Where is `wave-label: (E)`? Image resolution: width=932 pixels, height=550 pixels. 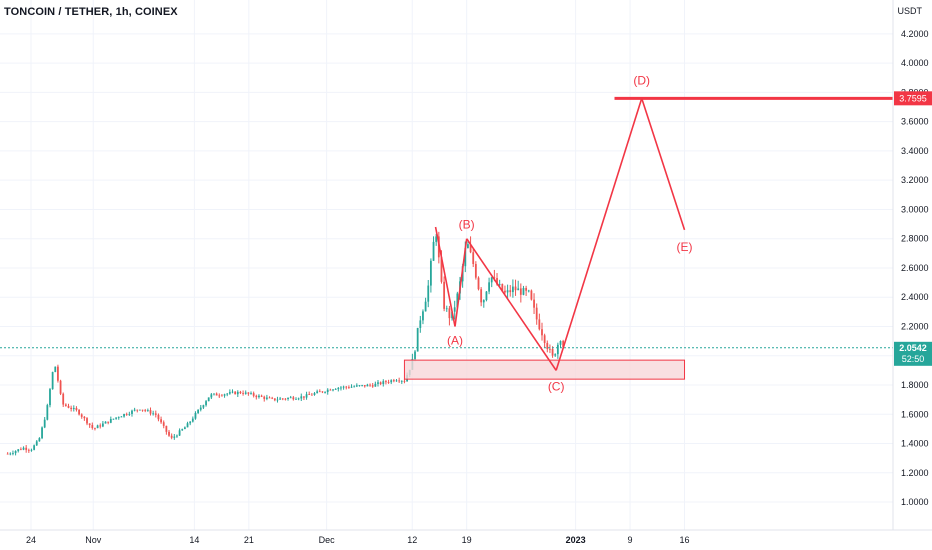
wave-label: (E) is located at coordinates (685, 247).